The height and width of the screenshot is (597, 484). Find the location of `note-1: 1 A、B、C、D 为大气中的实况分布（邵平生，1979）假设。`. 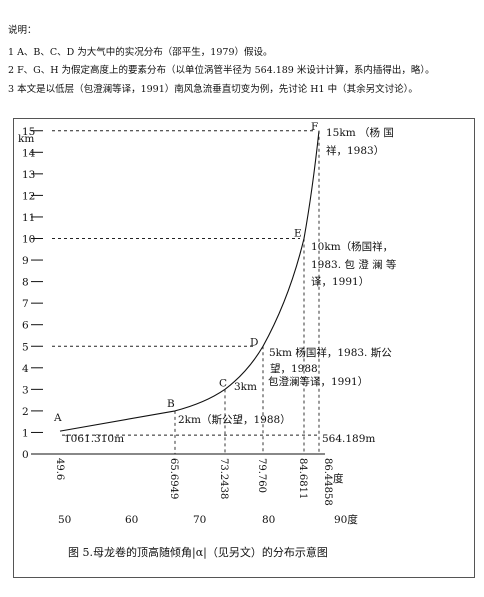

note-1: 1 A、B、C、D 为大气中的实况分布（邵平生，1979）假设。 is located at coordinates (140, 52).